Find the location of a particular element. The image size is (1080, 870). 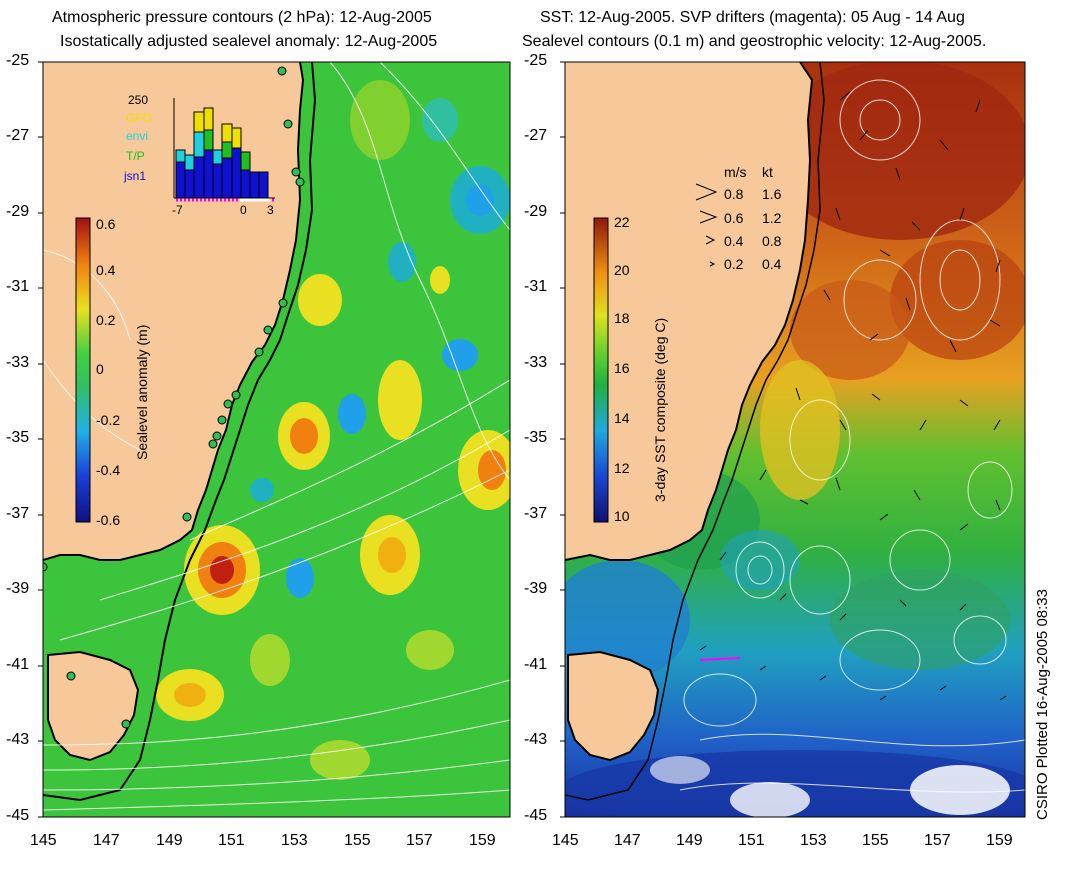

left-lon-tick: 149 is located at coordinates (169, 840).